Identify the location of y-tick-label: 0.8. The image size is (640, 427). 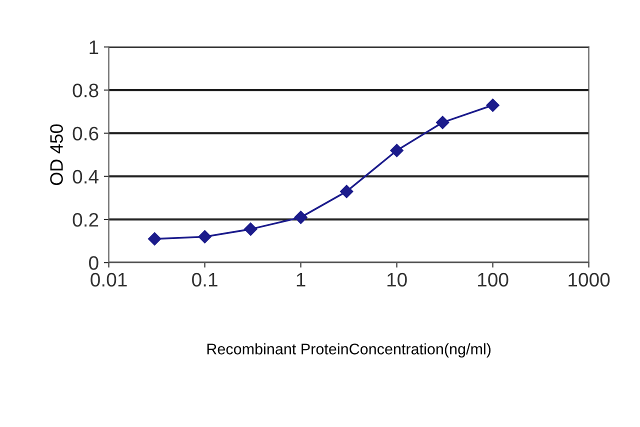
(85, 91).